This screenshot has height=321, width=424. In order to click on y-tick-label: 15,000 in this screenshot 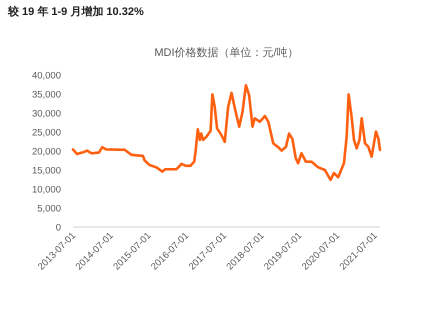, I will do `click(46, 171)`.